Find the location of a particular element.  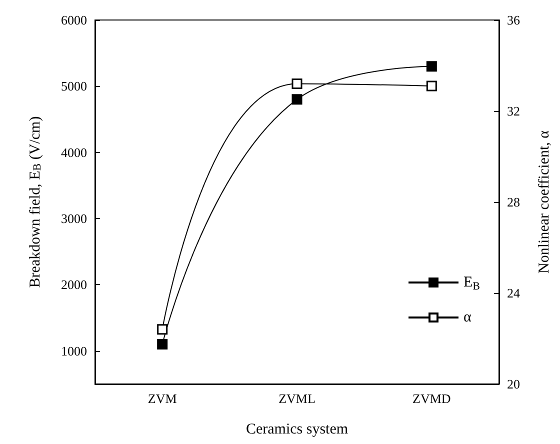

x-axis-title: Ceramics system is located at coordinates (297, 430).